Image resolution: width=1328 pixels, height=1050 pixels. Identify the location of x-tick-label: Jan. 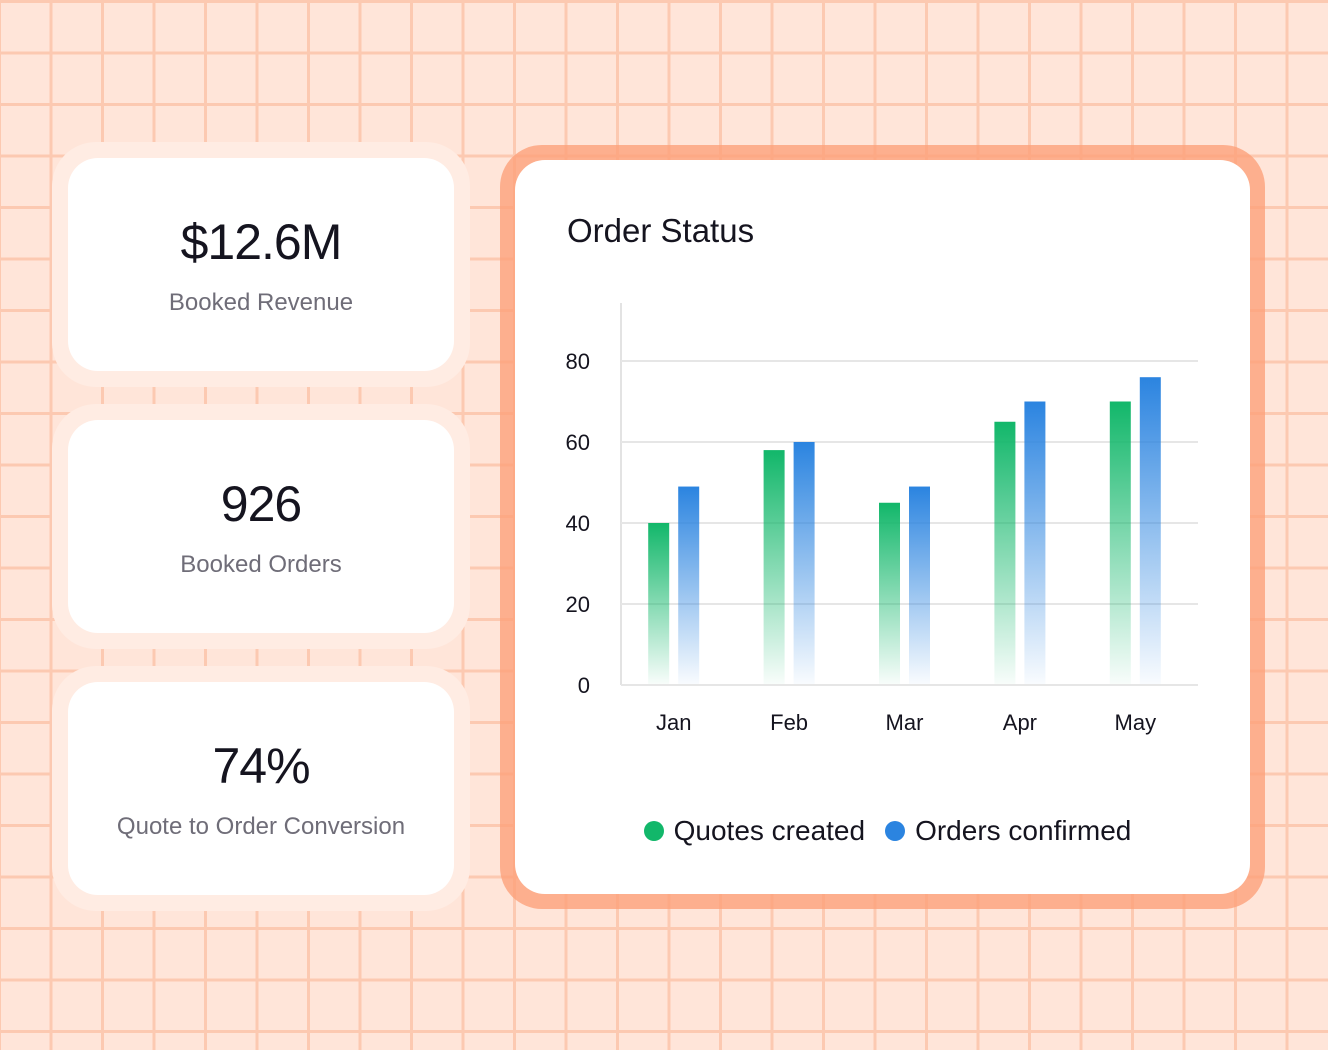
(673, 722).